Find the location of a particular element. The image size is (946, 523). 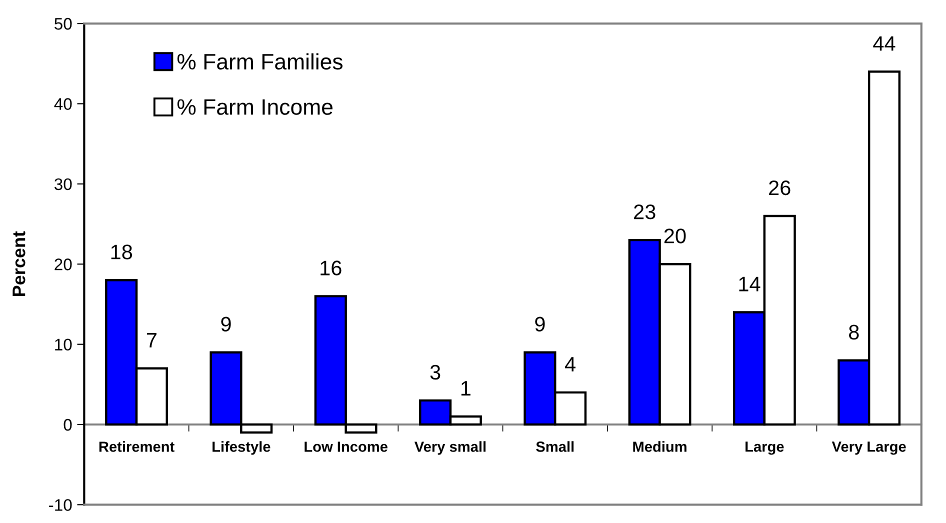

x-tick-label: Large is located at coordinates (765, 448).